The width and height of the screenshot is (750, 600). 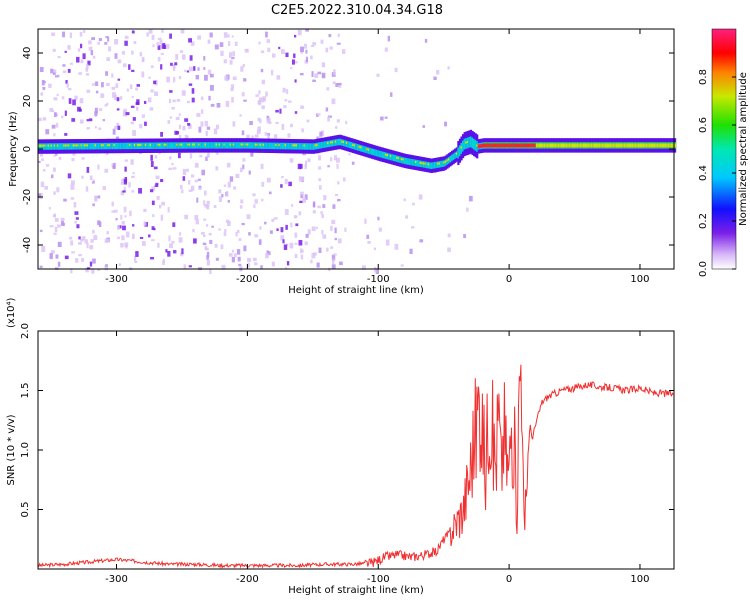 I want to click on snr-xlabel: Height of straight line (km), so click(x=356, y=590).